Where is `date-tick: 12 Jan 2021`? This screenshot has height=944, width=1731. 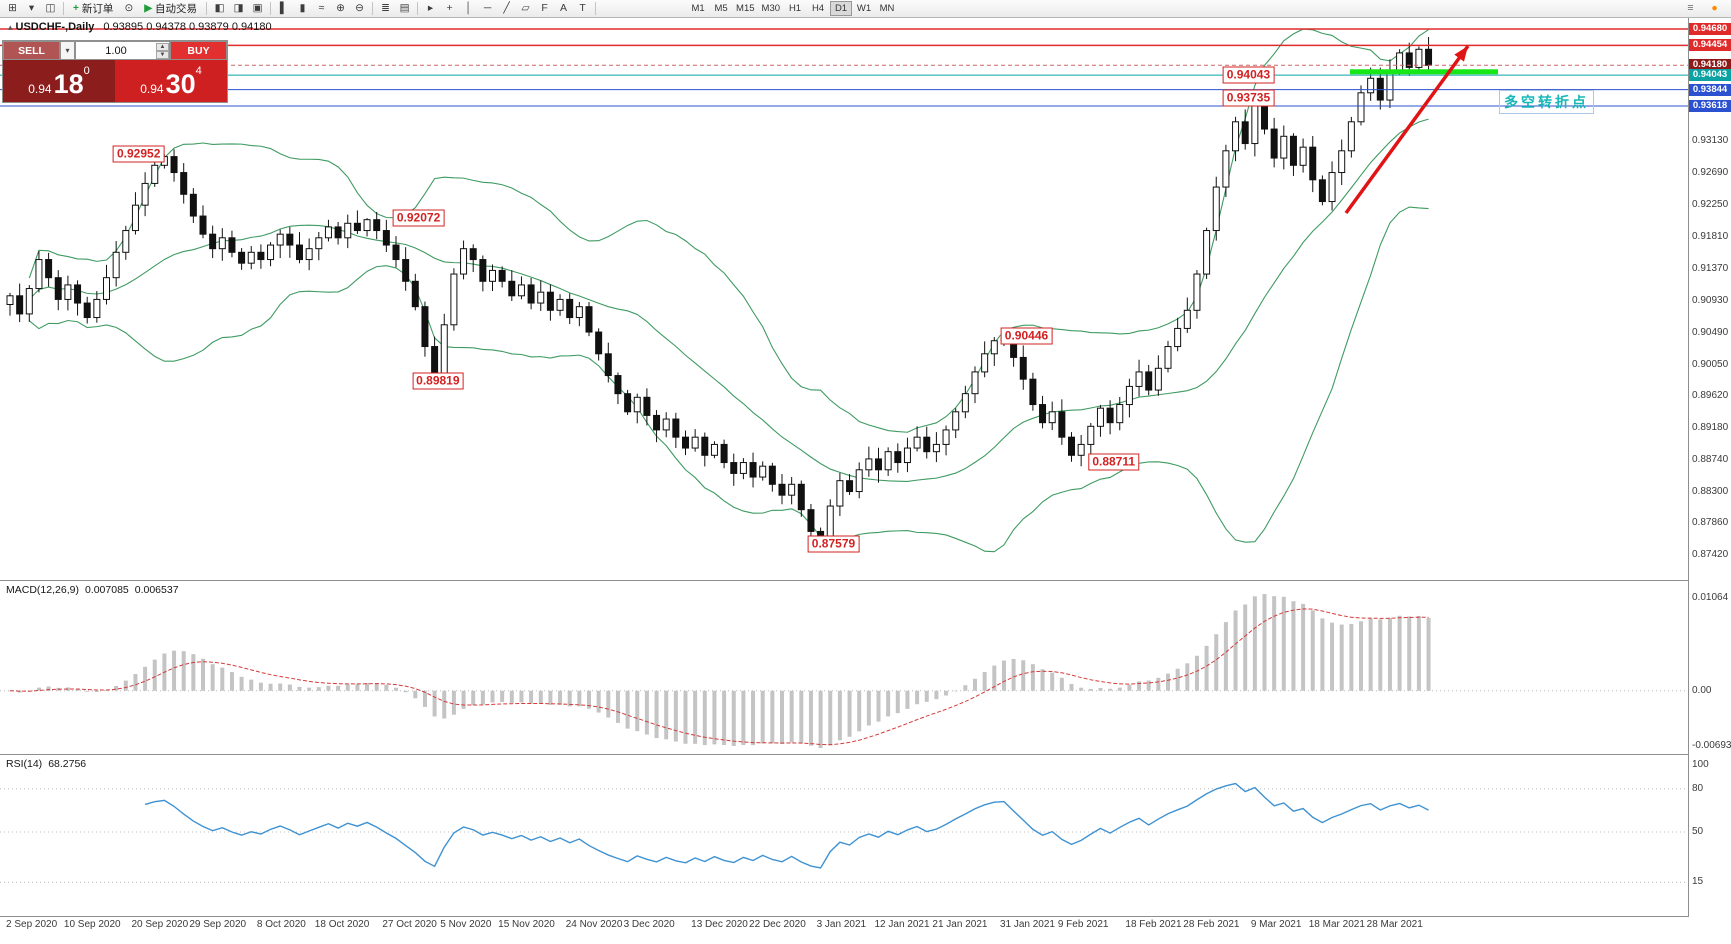
date-tick: 12 Jan 2021 is located at coordinates (902, 924).